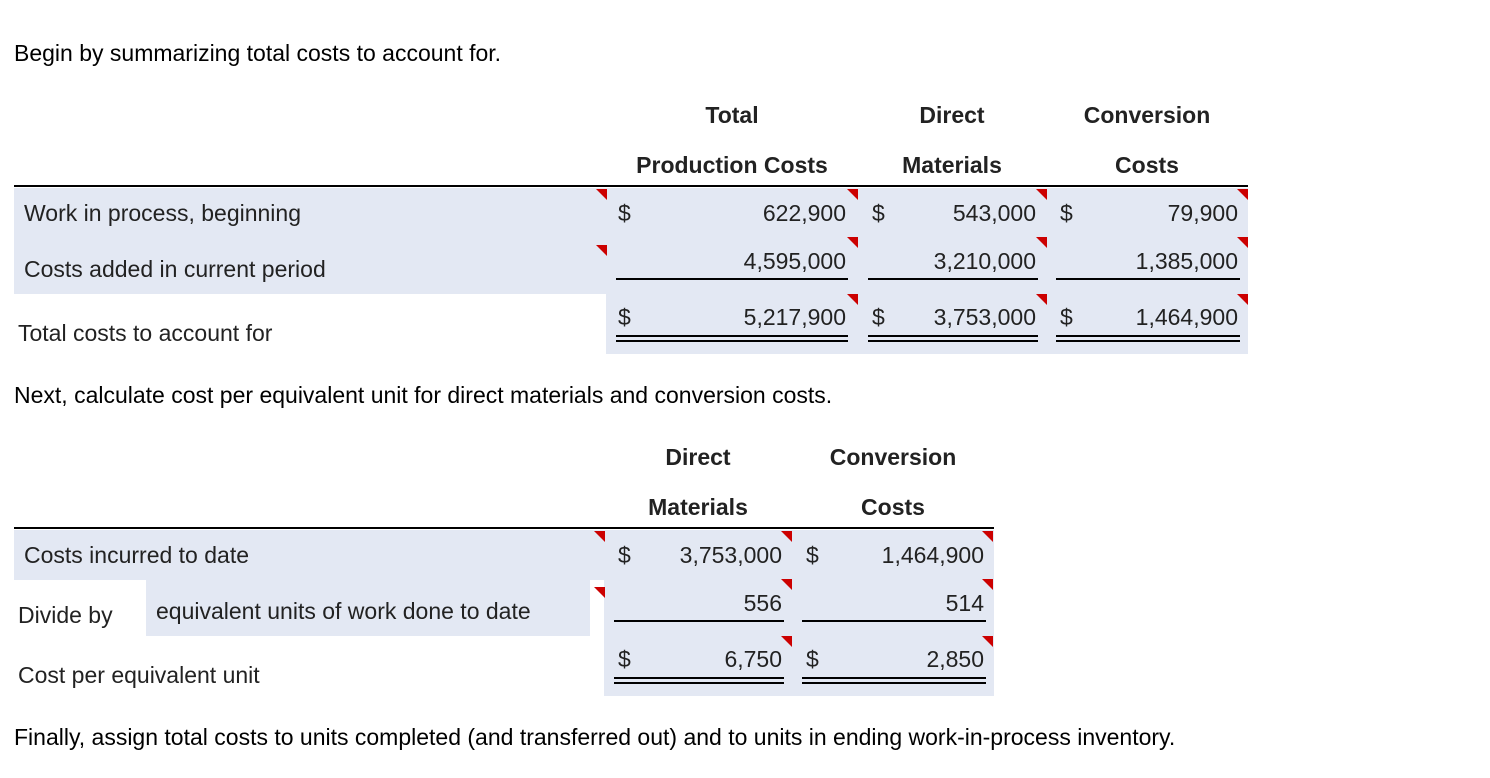  Describe the element at coordinates (137, 555) in the screenshot. I see `costs-incurred-label: Costs incurred to date` at that location.